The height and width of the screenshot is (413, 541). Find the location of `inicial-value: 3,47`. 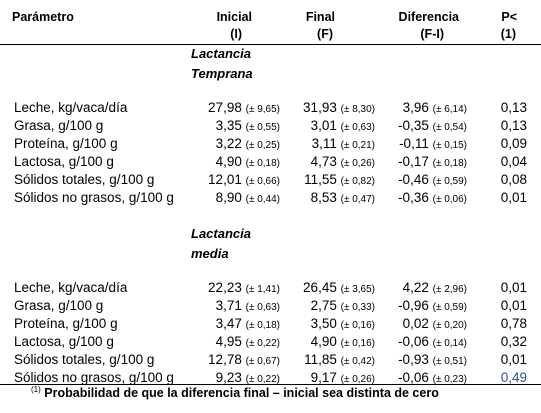

inicial-value: 3,47 is located at coordinates (228, 323).